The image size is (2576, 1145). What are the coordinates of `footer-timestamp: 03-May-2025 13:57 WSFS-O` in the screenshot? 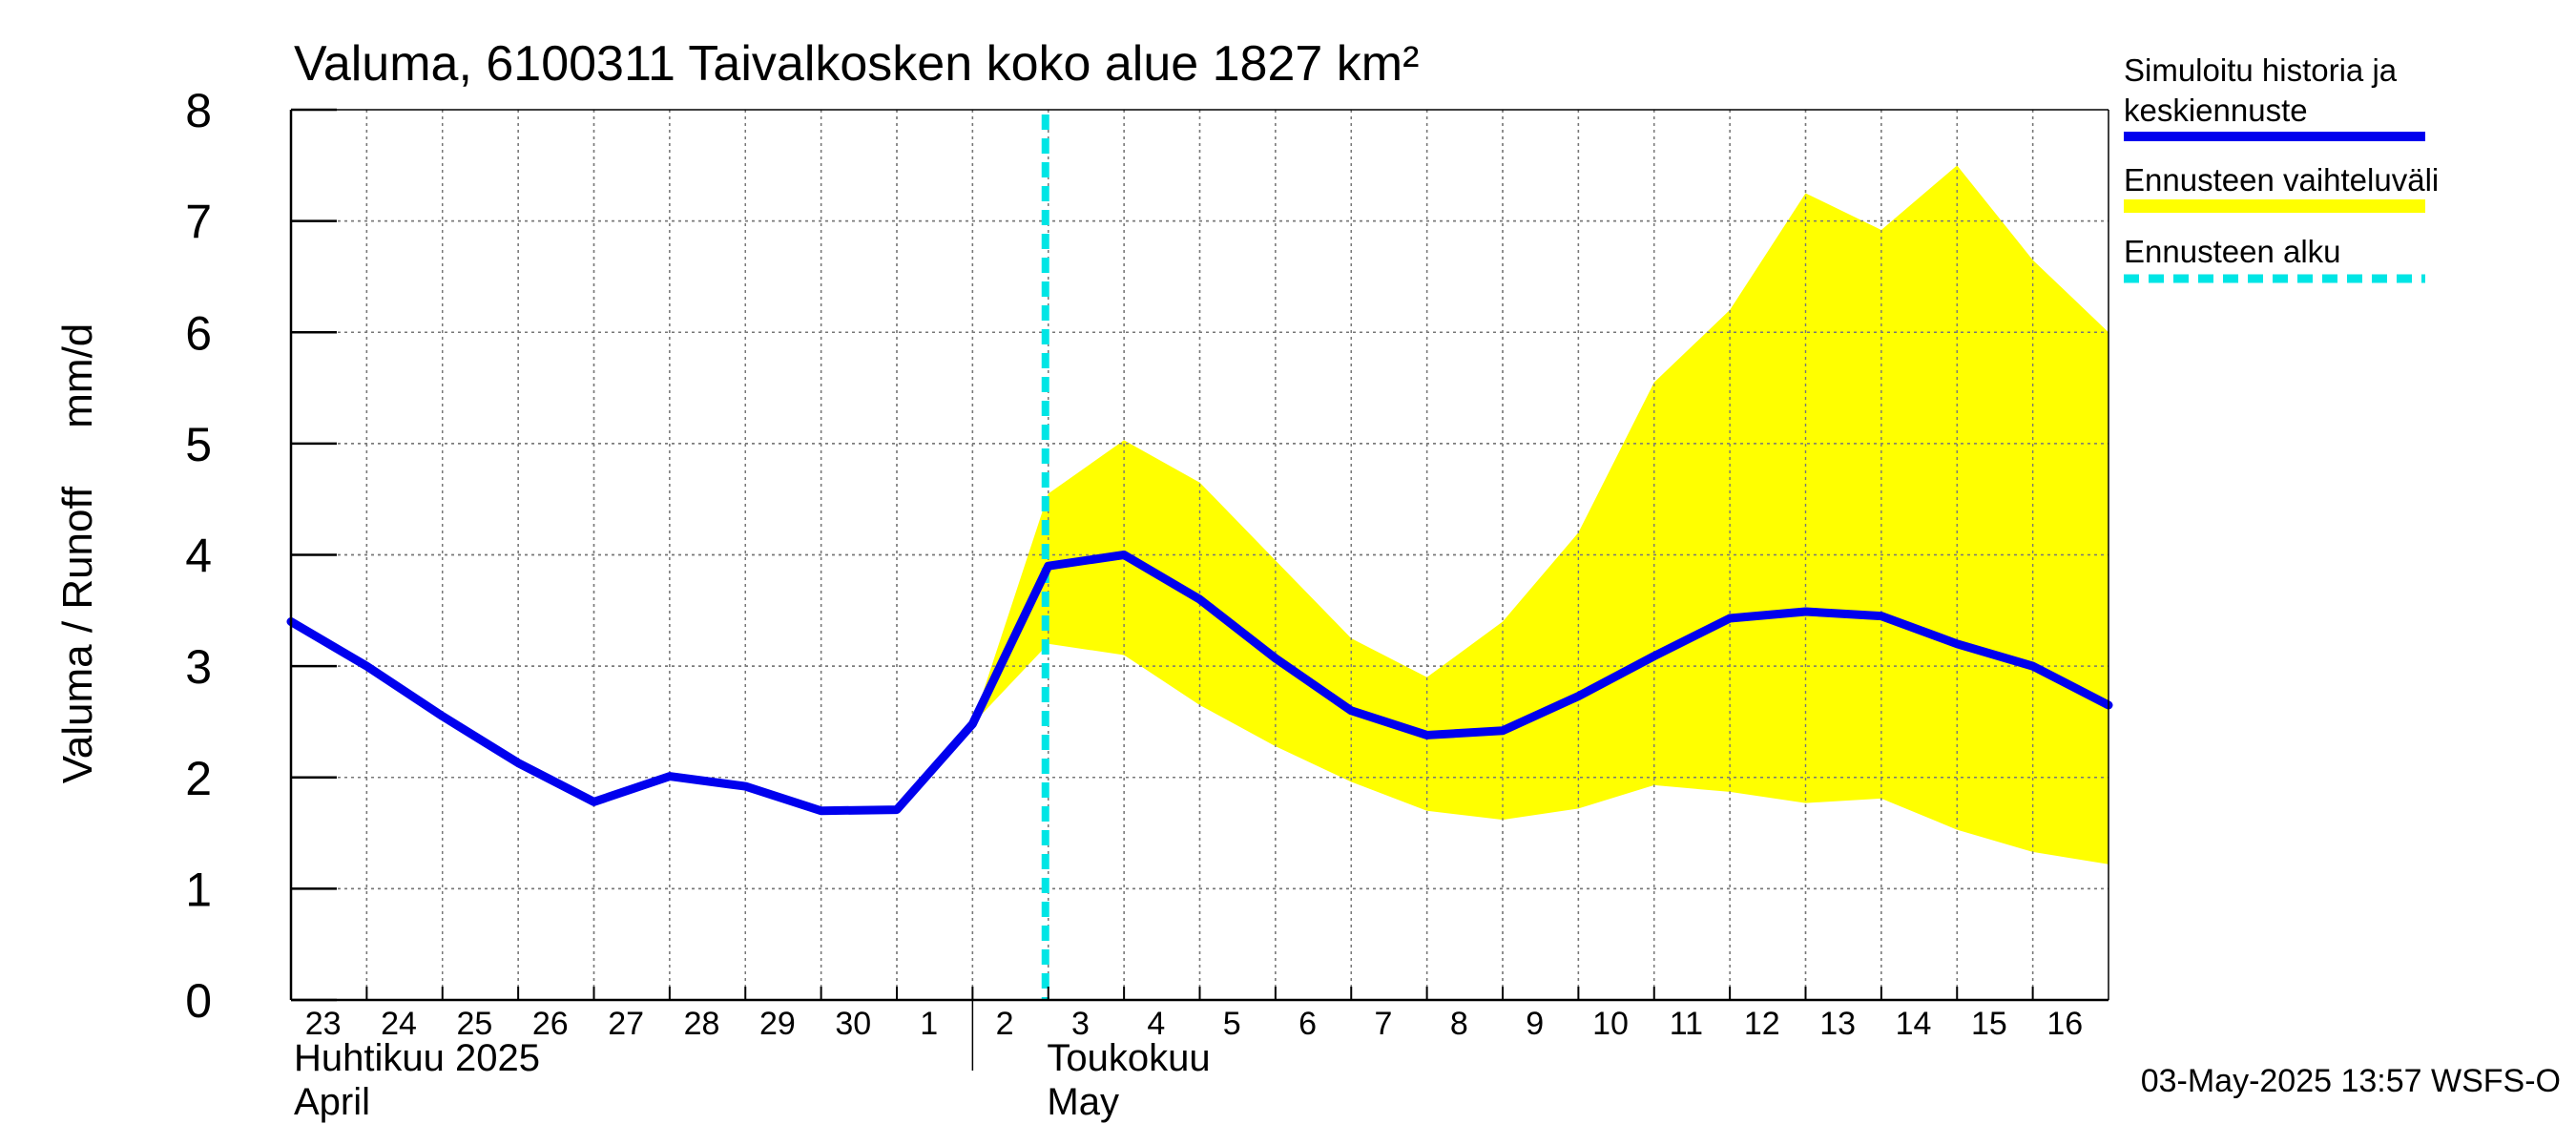 It's located at (2351, 1081).